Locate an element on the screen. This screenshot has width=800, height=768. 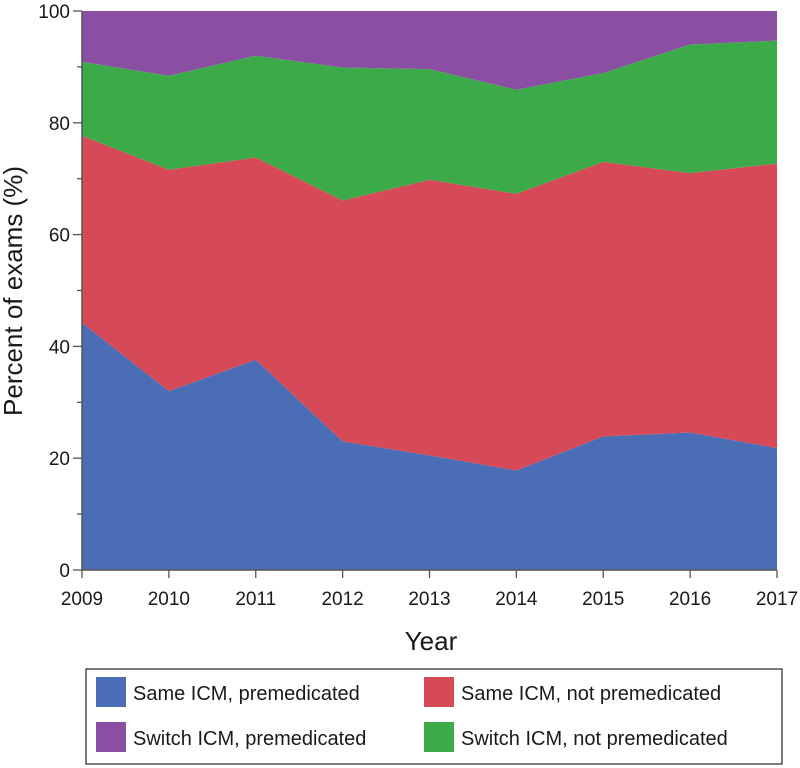
x-tick-label: 2013 is located at coordinates (429, 599).